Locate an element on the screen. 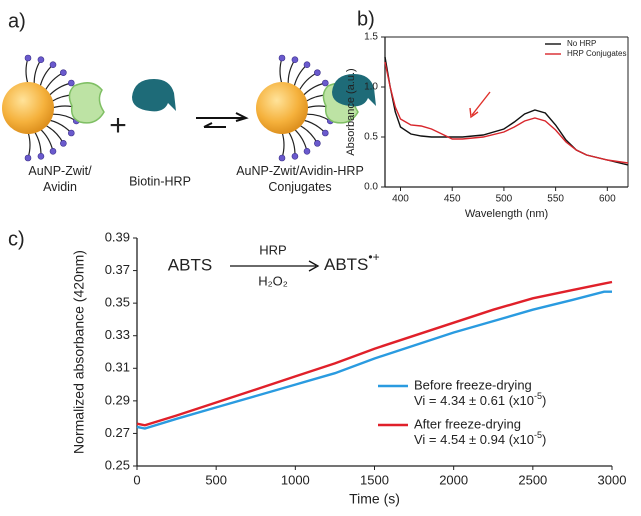  y-tick-label: 0.35 is located at coordinates (117, 302).